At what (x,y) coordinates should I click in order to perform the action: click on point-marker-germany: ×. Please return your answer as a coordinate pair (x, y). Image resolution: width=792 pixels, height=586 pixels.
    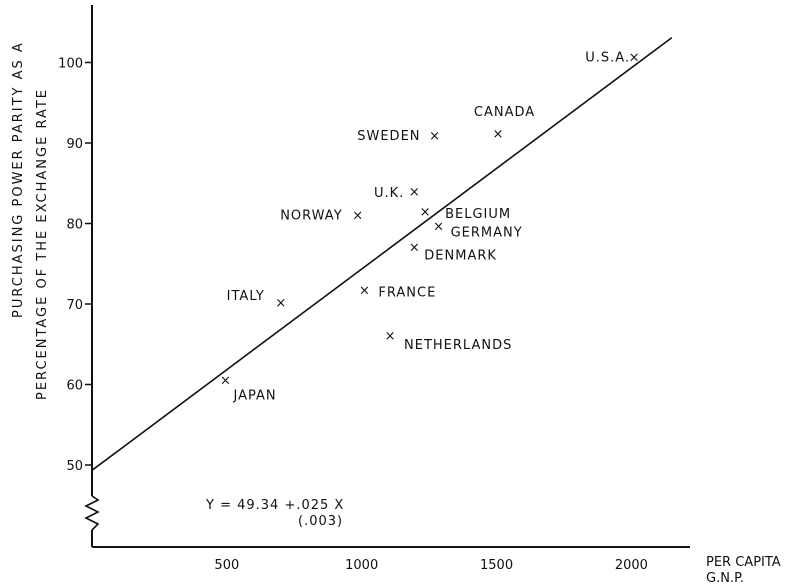
    Looking at the image, I should click on (438, 227).